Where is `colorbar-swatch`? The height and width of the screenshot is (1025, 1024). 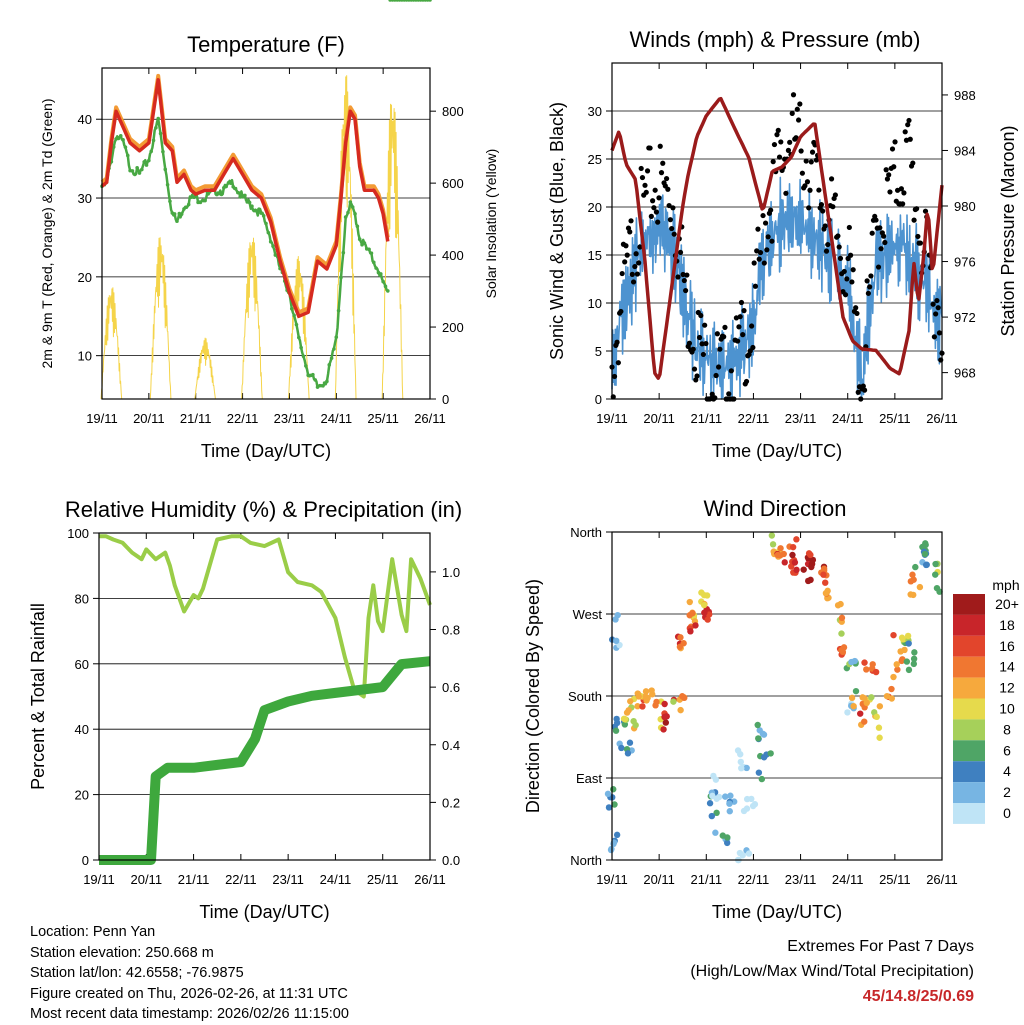
colorbar-swatch is located at coordinates (969, 813).